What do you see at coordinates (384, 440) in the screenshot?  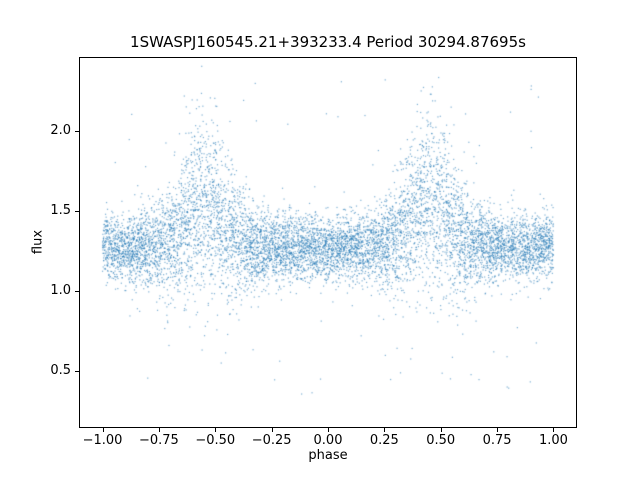 I see `x-tick-label: 0.25` at bounding box center [384, 440].